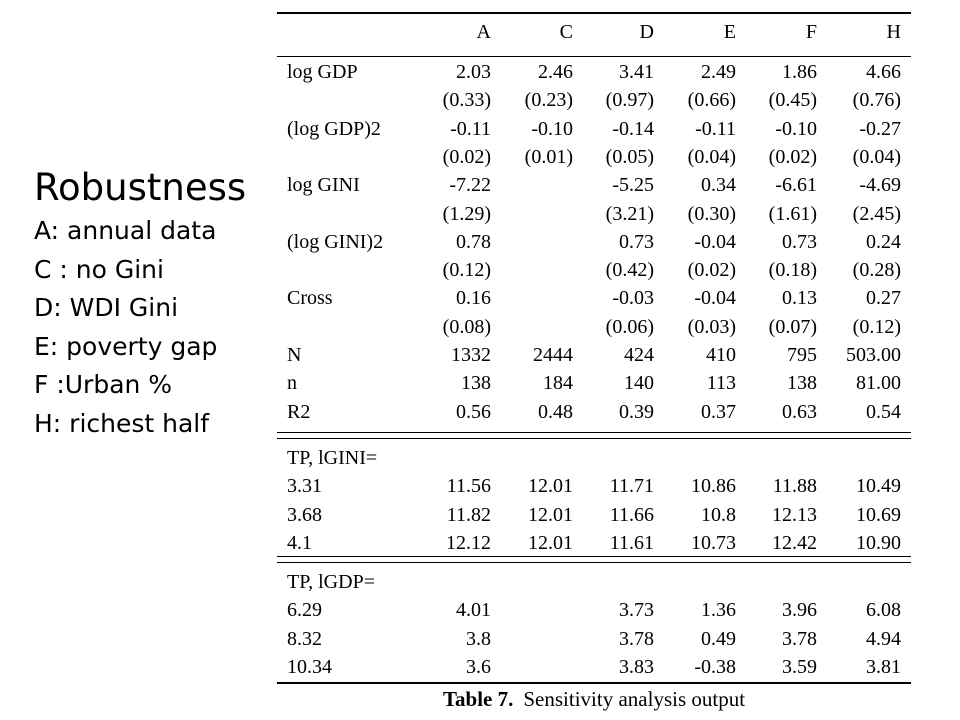  I want to click on column-header: F, so click(811, 32).